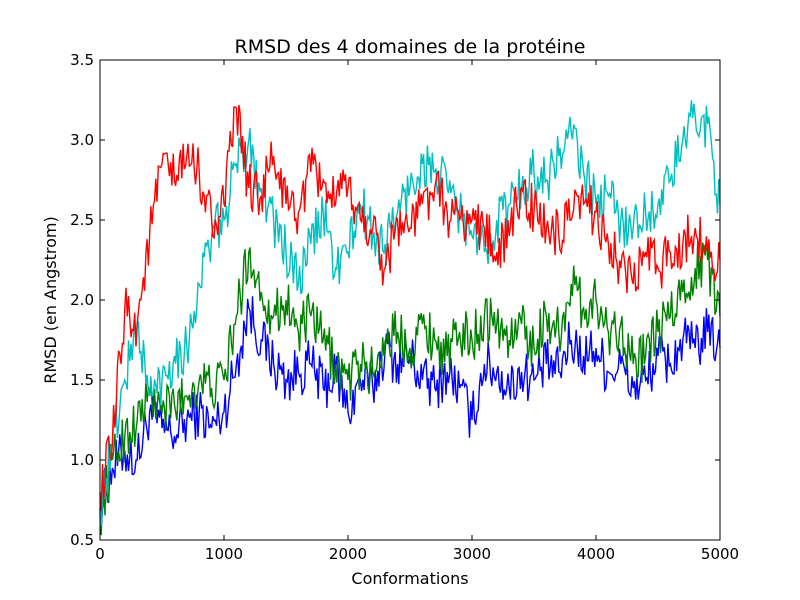 The image size is (800, 600). I want to click on y-tick-label-6: 3.5, so click(82, 60).